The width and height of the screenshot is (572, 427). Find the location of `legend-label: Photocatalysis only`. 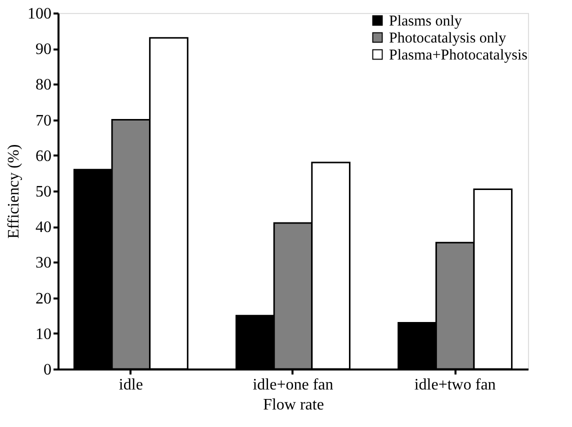

legend-label: Photocatalysis only is located at coordinates (448, 38).